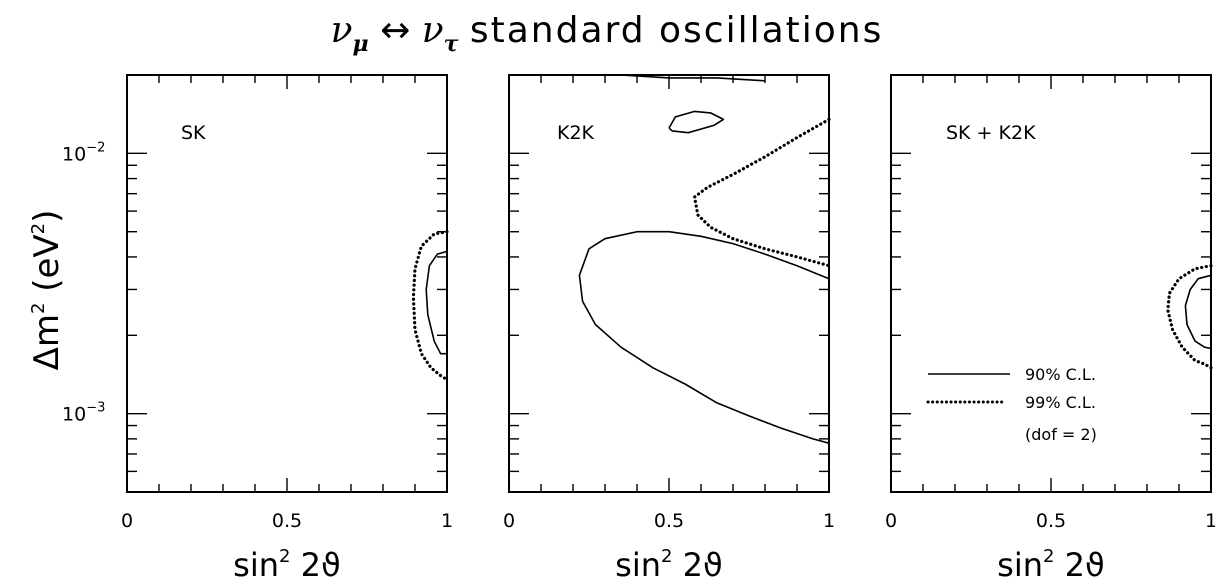 The width and height of the screenshot is (1215, 583). I want to click on ylabel-sup: 2, so click(38, 308).